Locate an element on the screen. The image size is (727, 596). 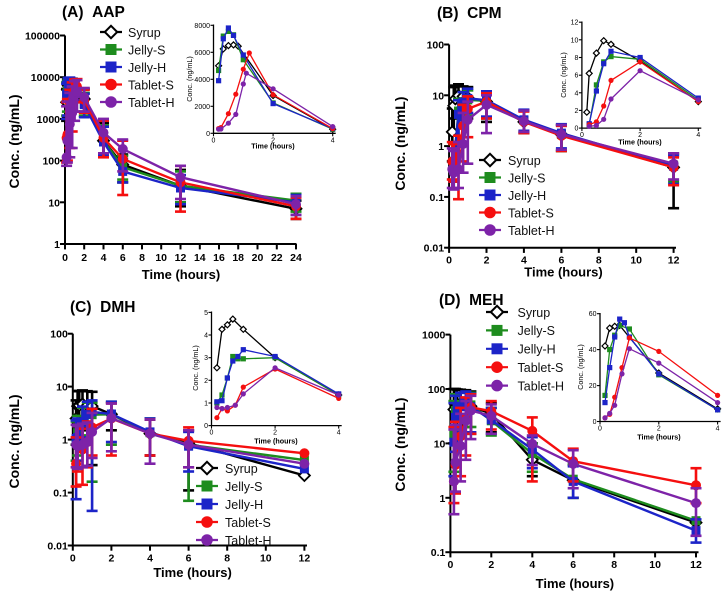
svg-text: 2000 is located at coordinates (202, 107).